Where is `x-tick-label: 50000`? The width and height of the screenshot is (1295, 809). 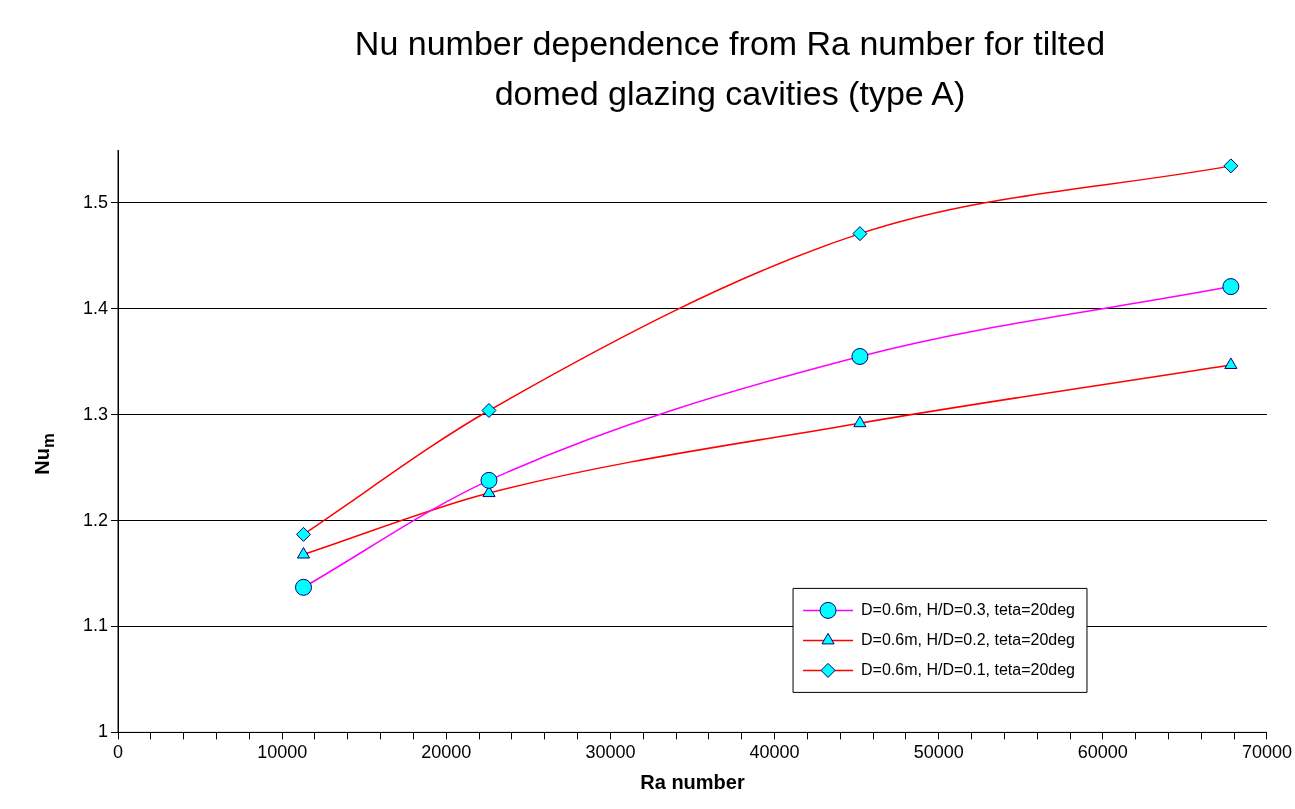
x-tick-label: 50000 is located at coordinates (938, 752).